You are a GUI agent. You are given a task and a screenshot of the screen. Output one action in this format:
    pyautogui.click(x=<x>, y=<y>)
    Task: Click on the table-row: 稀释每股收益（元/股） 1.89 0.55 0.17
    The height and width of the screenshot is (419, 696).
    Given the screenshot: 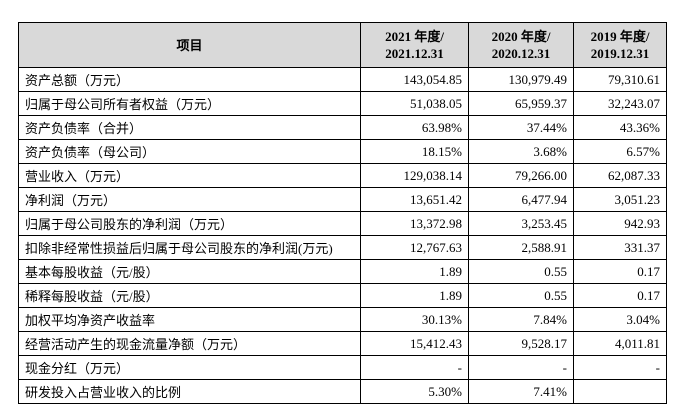 What is the action you would take?
    pyautogui.click(x=342, y=295)
    